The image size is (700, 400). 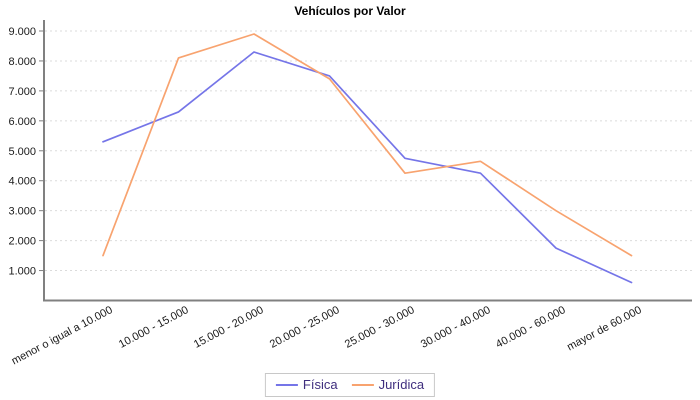 What do you see at coordinates (22, 122) in the screenshot?
I see `y-axis-tick-label: 6.000` at bounding box center [22, 122].